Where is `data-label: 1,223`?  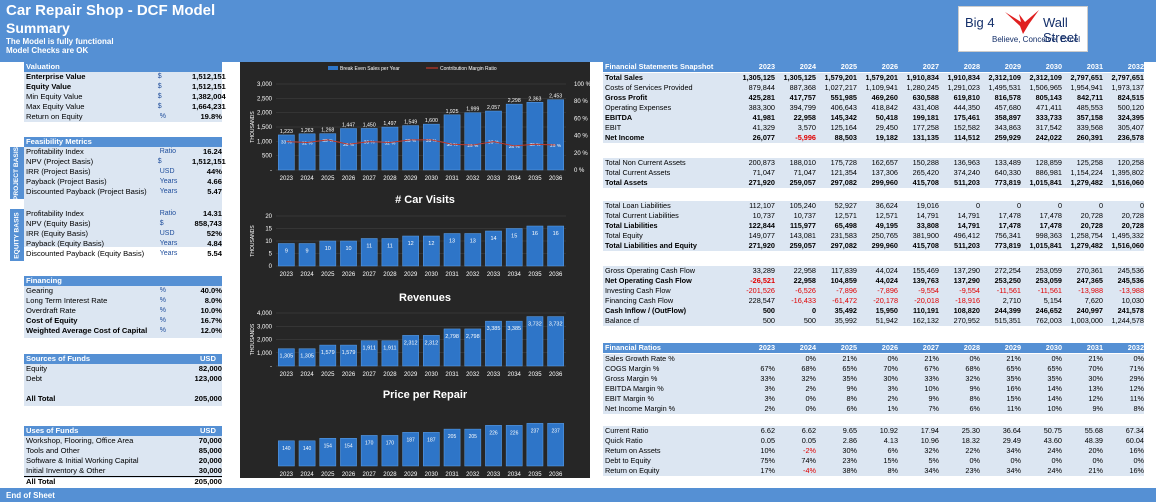
data-label: 1,223 is located at coordinates (286, 132).